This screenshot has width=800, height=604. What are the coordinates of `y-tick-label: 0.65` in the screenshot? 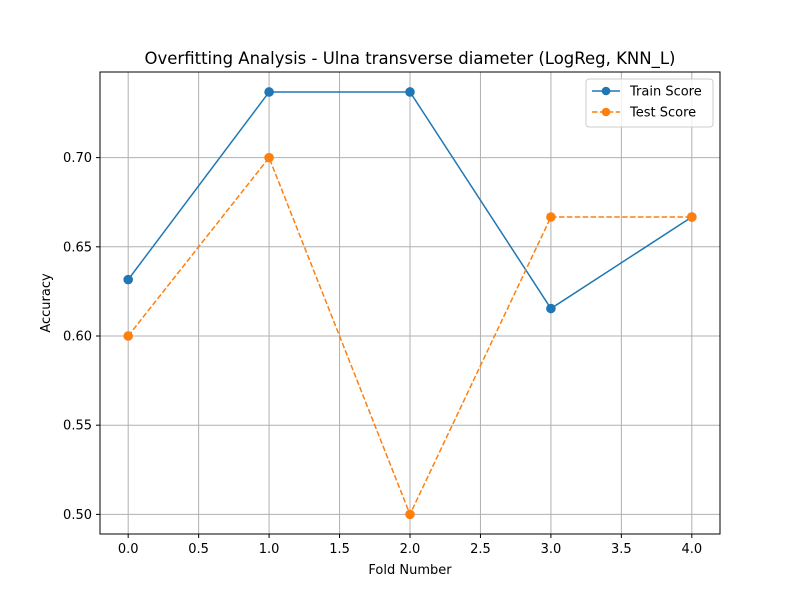 It's located at (77, 247).